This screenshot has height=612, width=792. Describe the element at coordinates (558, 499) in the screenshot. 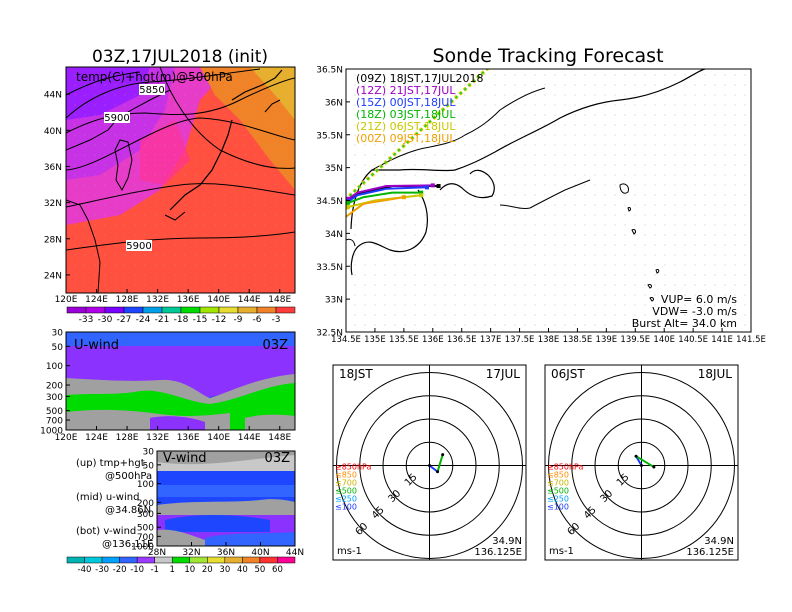

I see `hodograph-level-label: ≤250` at that location.